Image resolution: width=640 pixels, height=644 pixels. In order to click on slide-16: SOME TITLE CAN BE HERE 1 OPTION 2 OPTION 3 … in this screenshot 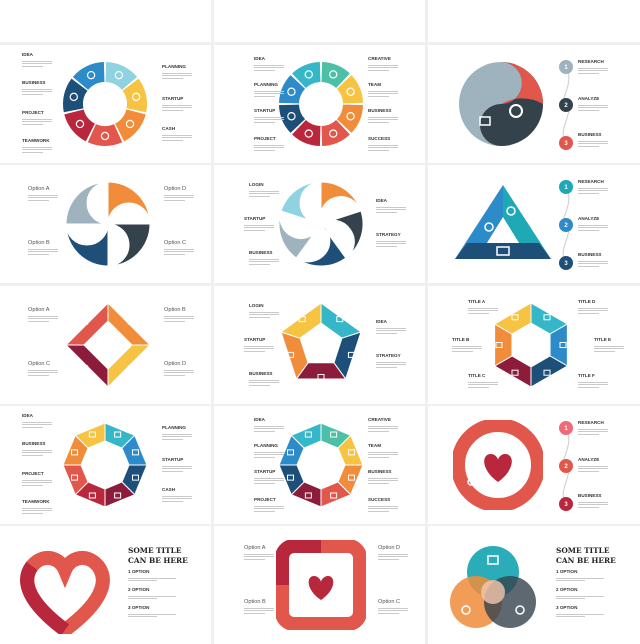, I will do `click(105, 585)`.